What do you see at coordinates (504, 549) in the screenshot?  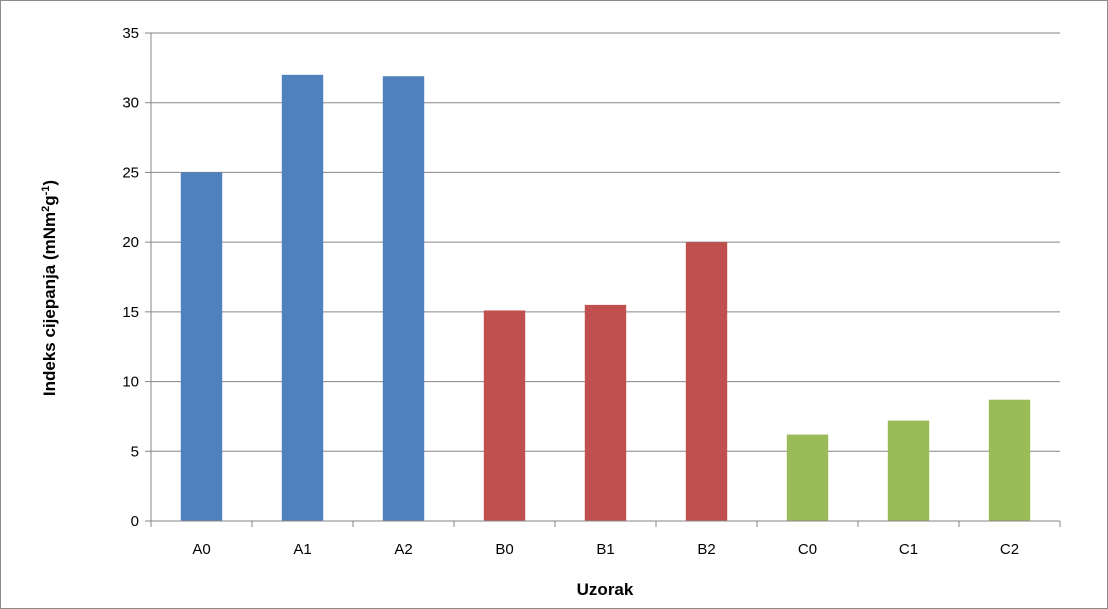 I see `x-tick-label-B0: B0` at bounding box center [504, 549].